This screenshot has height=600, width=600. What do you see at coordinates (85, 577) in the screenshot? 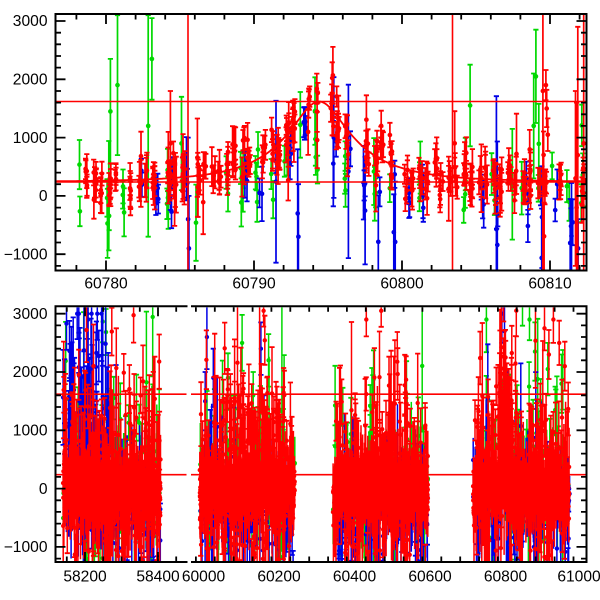
I see `svg-text: 58200` at bounding box center [85, 577].